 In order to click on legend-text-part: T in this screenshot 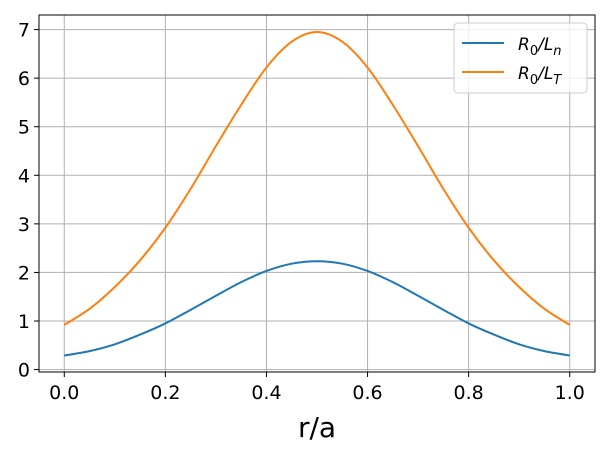, I will do `click(557, 80)`.